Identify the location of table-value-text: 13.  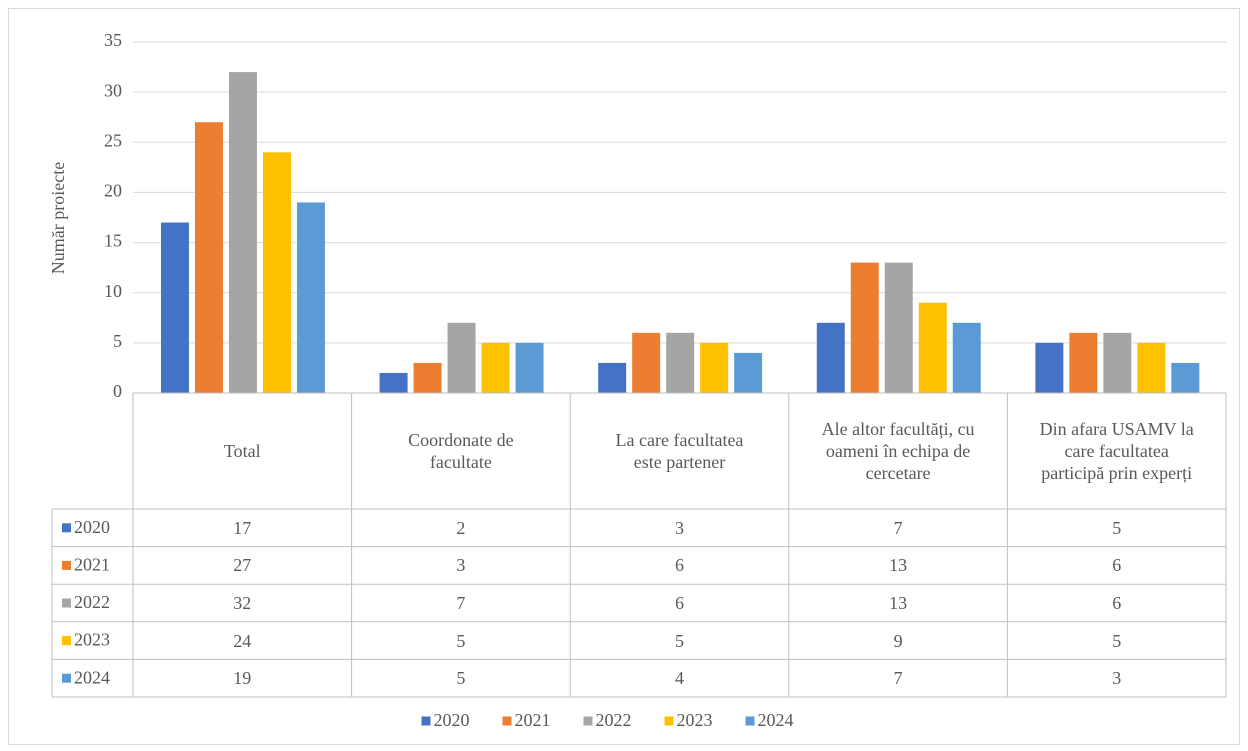
(898, 565).